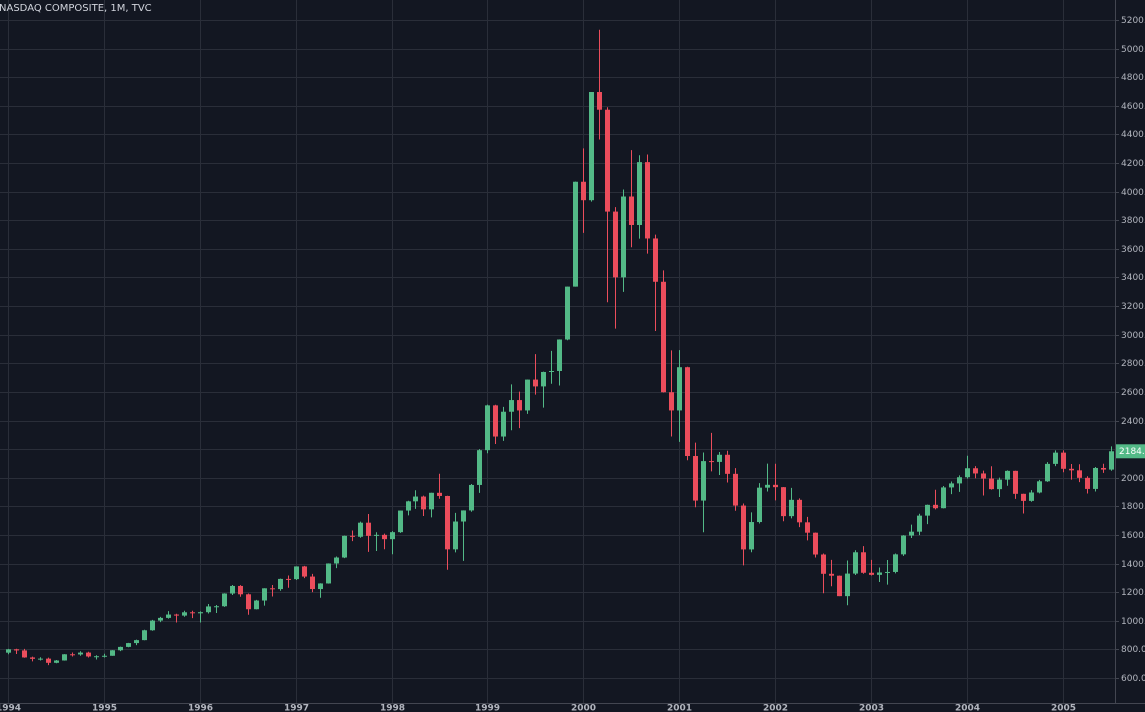 The height and width of the screenshot is (712, 1145). What do you see at coordinates (967, 708) in the screenshot?
I see `x-tick-label: 2004` at bounding box center [967, 708].